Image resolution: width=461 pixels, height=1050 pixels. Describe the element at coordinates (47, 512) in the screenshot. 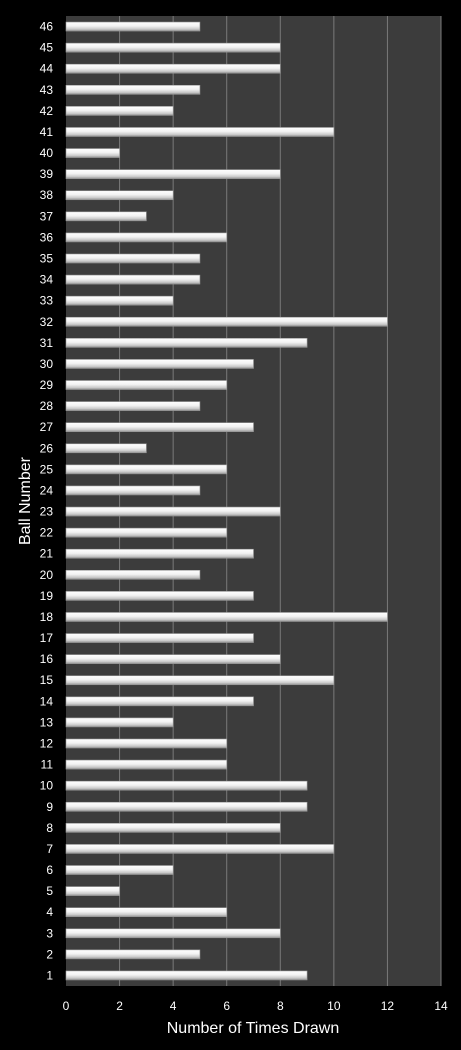

I see `y-tick-label: 23` at that location.